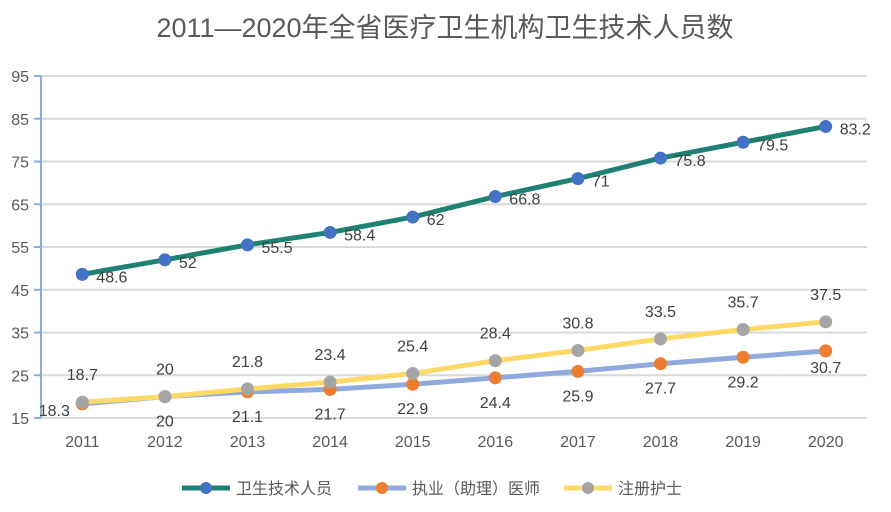 The height and width of the screenshot is (512, 891). Describe the element at coordinates (436, 220) in the screenshot. I see `data-label: 62` at that location.